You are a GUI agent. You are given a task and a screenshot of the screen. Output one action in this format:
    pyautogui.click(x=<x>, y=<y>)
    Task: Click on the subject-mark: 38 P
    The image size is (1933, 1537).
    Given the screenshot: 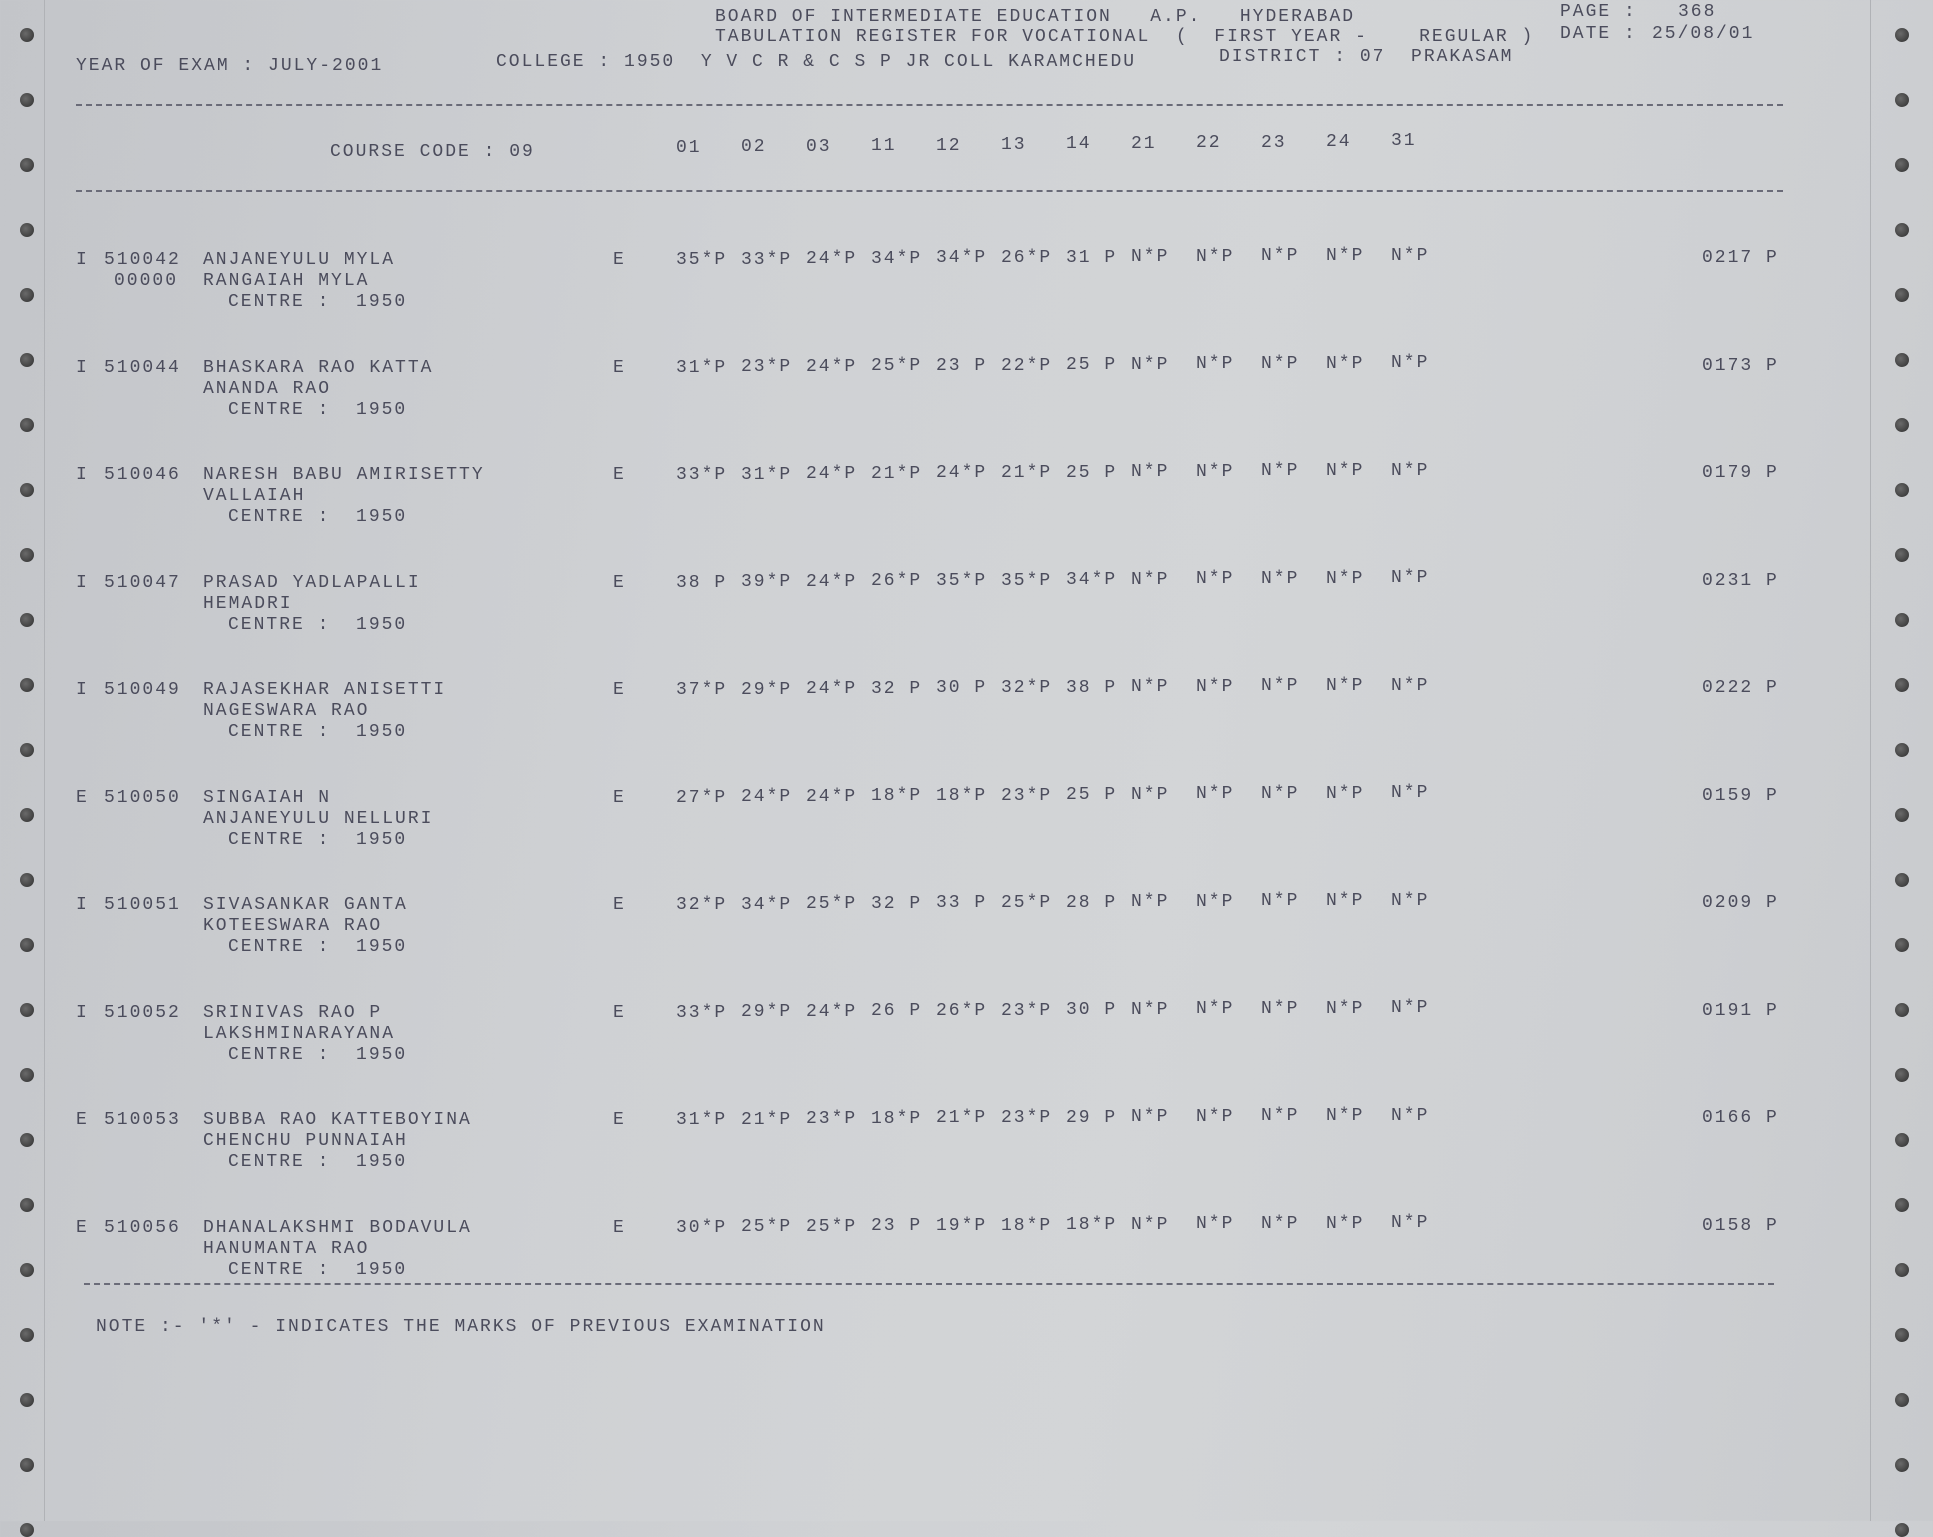 What is the action you would take?
    pyautogui.click(x=702, y=582)
    